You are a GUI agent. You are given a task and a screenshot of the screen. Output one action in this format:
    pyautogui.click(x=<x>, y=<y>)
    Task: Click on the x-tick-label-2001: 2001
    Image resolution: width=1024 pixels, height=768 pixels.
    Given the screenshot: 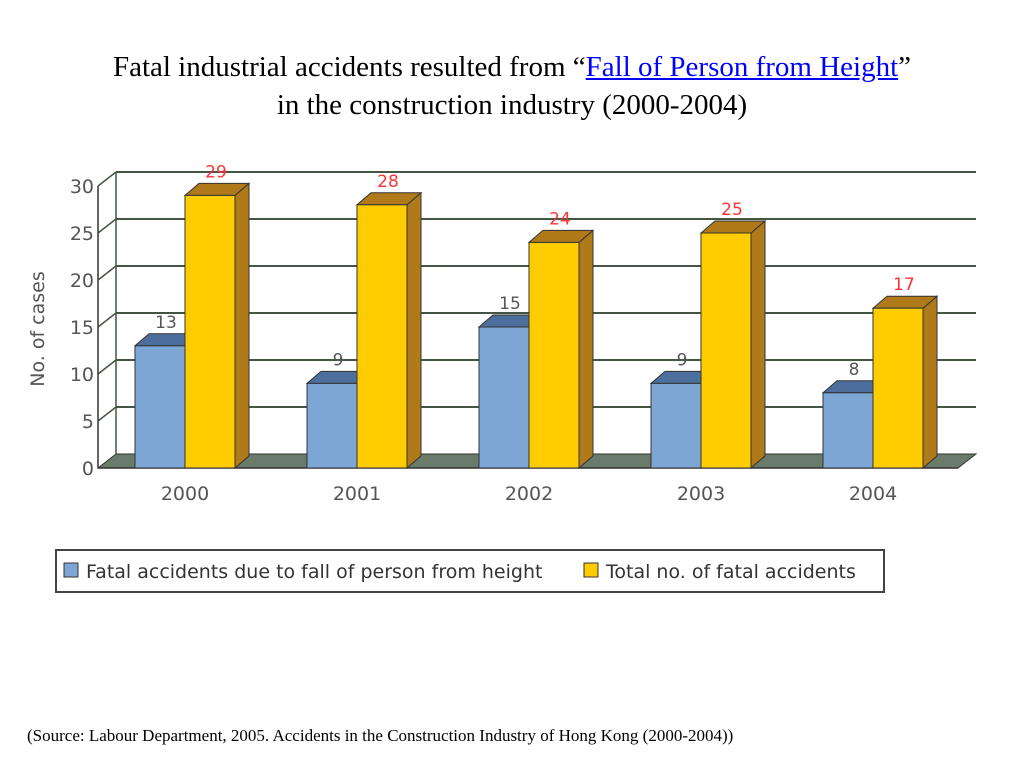 What is the action you would take?
    pyautogui.click(x=357, y=494)
    